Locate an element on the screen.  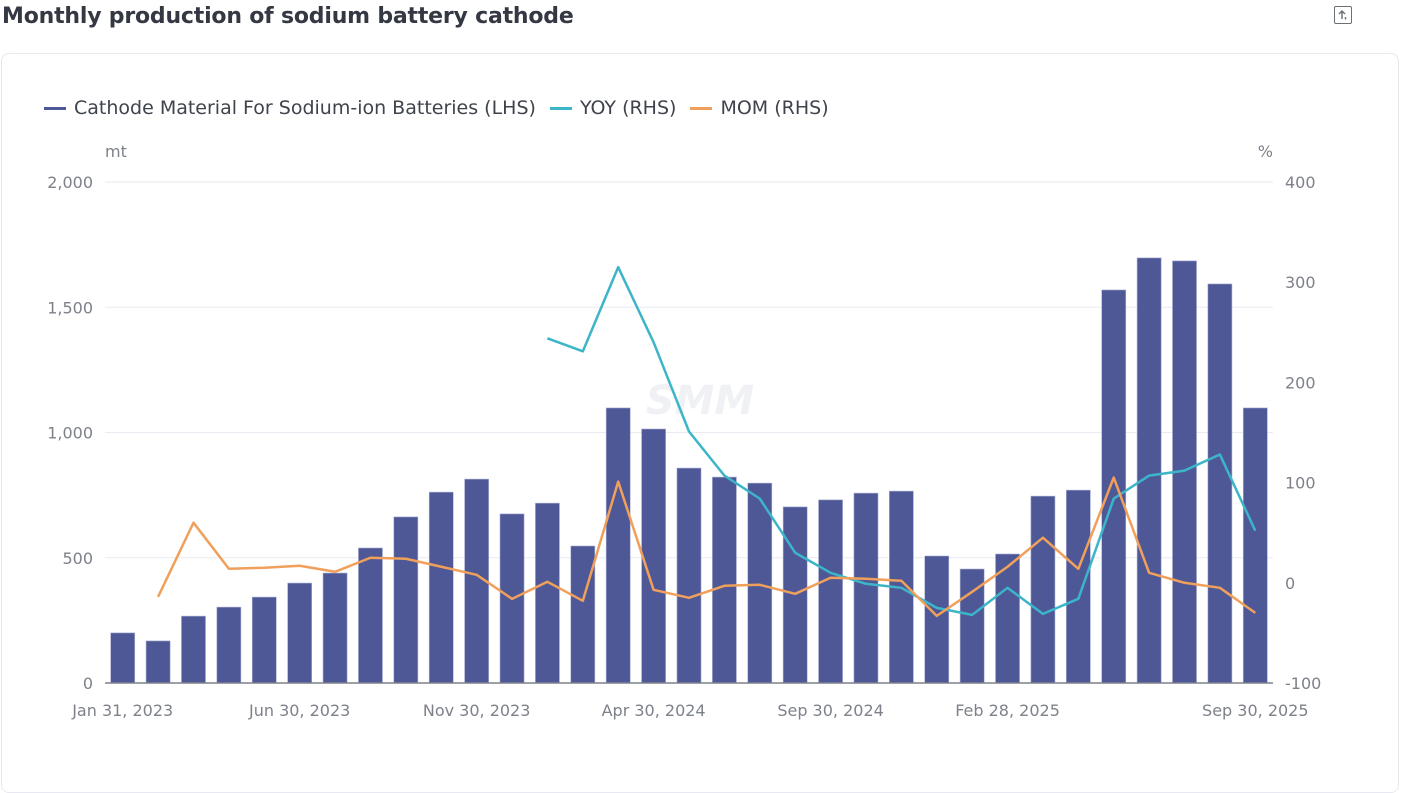
legend-label-mom: MOM (RHS) is located at coordinates (774, 108).